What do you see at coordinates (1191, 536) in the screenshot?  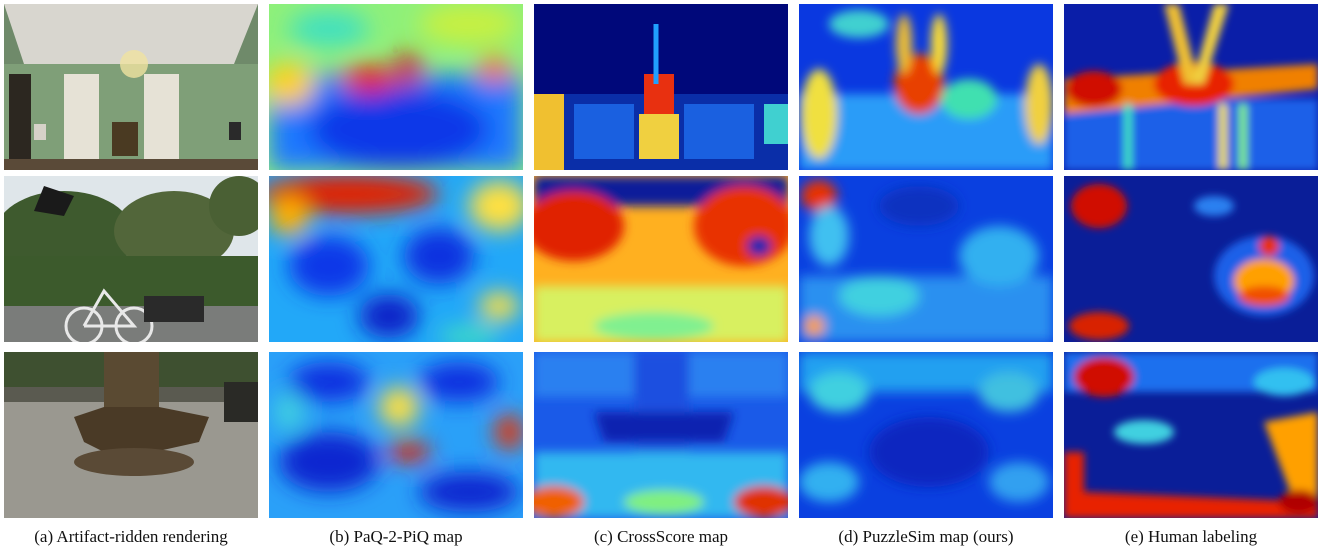 I see `caption-human-labeling: (e) Human labeling` at bounding box center [1191, 536].